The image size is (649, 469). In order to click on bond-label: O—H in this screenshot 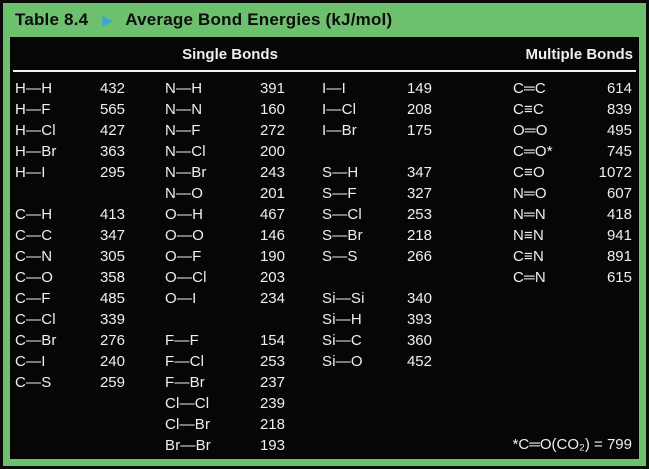, I will do `click(184, 214)`.